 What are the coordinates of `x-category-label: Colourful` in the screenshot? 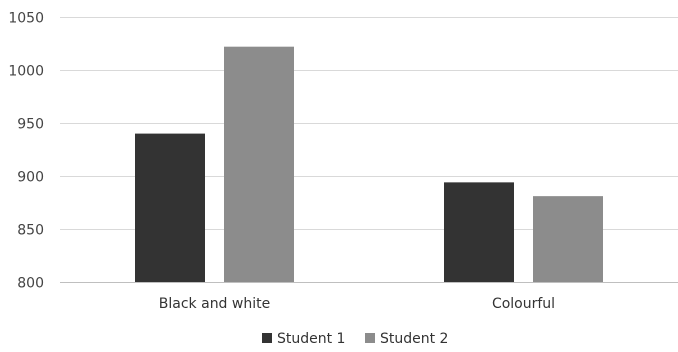 It's located at (523, 304).